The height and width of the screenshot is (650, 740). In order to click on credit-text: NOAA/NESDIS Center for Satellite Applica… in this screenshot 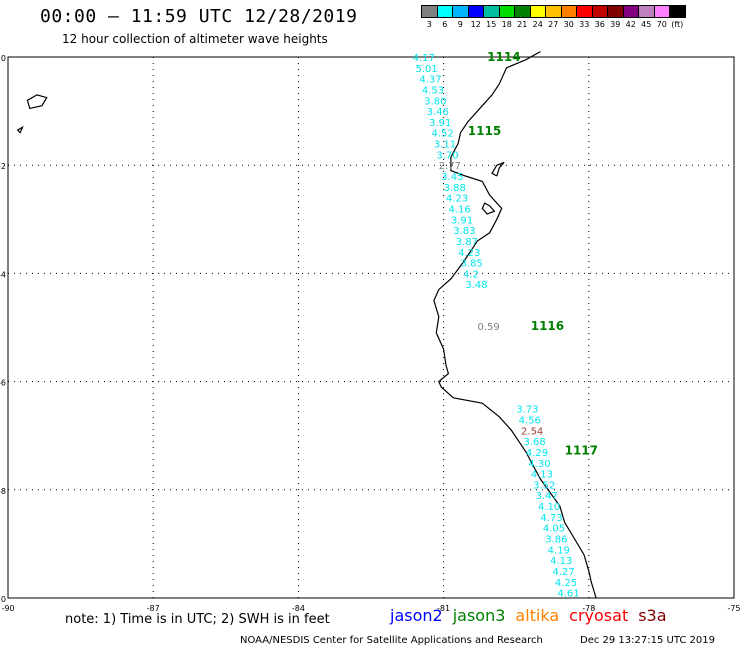, I will do `click(391, 640)`.